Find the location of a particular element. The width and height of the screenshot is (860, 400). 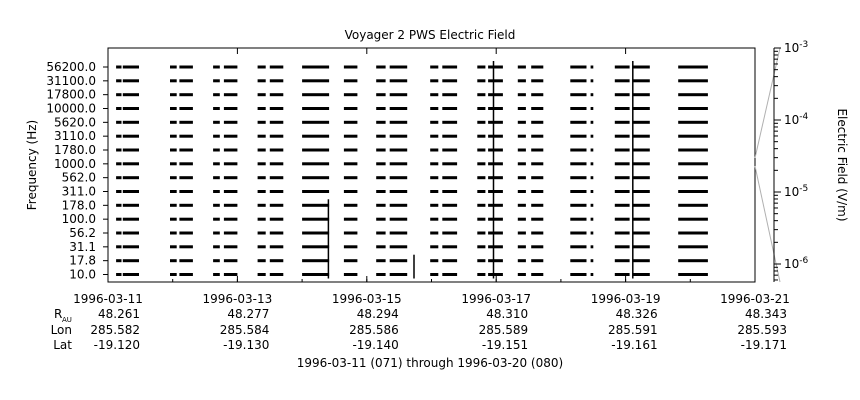

ytick-label: 31100.0 is located at coordinates (71, 81).